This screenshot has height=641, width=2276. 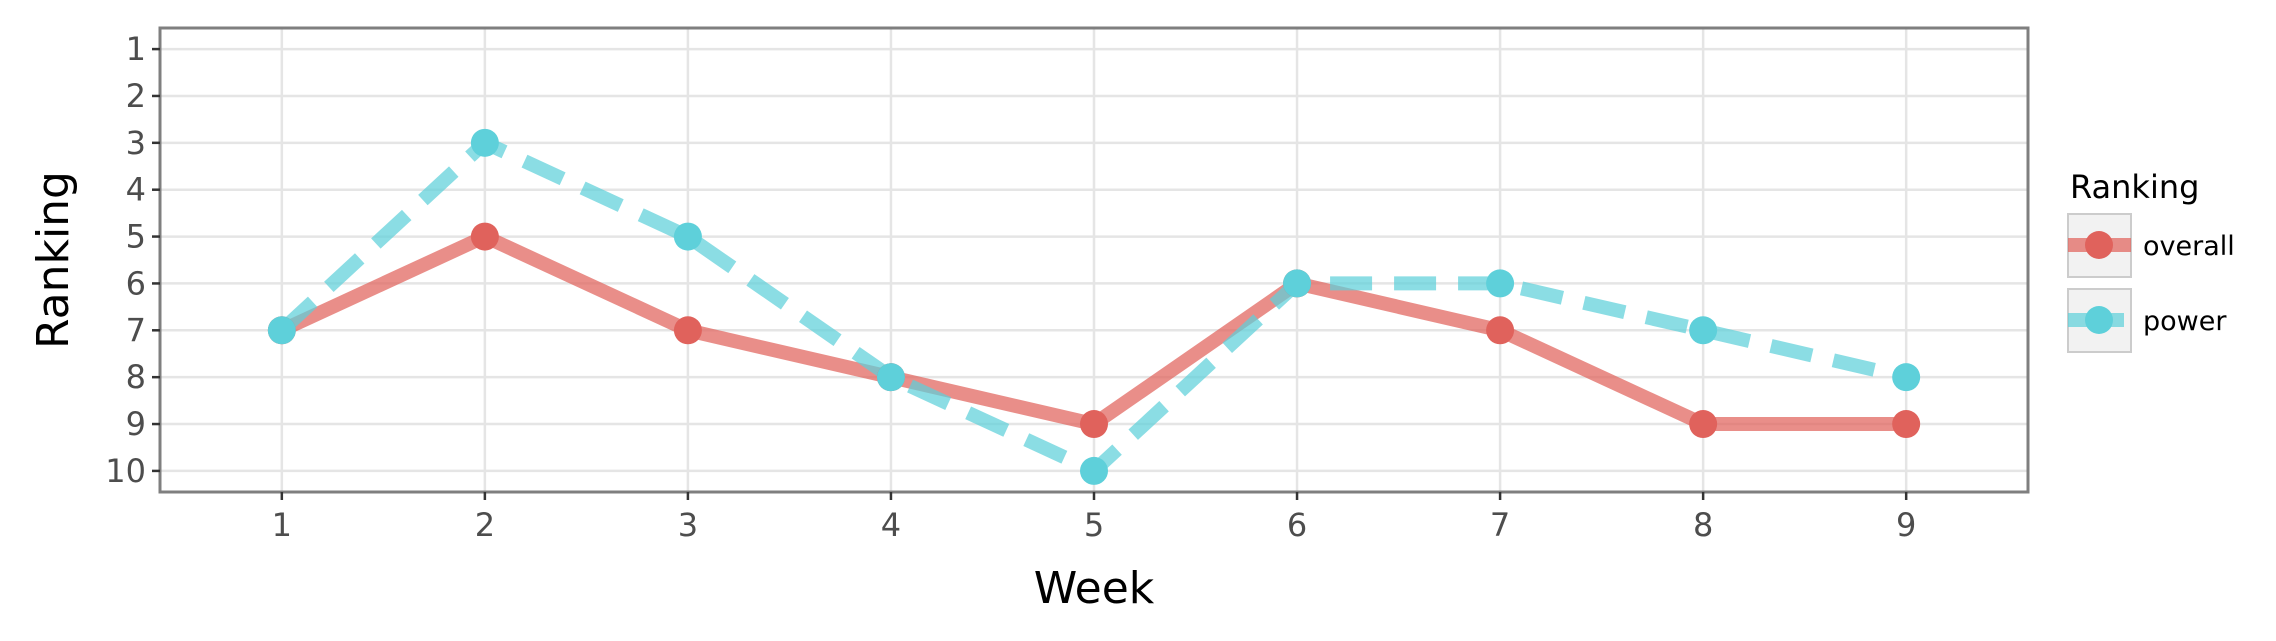 What do you see at coordinates (1906, 525) in the screenshot?
I see `x-tick-label: 9` at bounding box center [1906, 525].